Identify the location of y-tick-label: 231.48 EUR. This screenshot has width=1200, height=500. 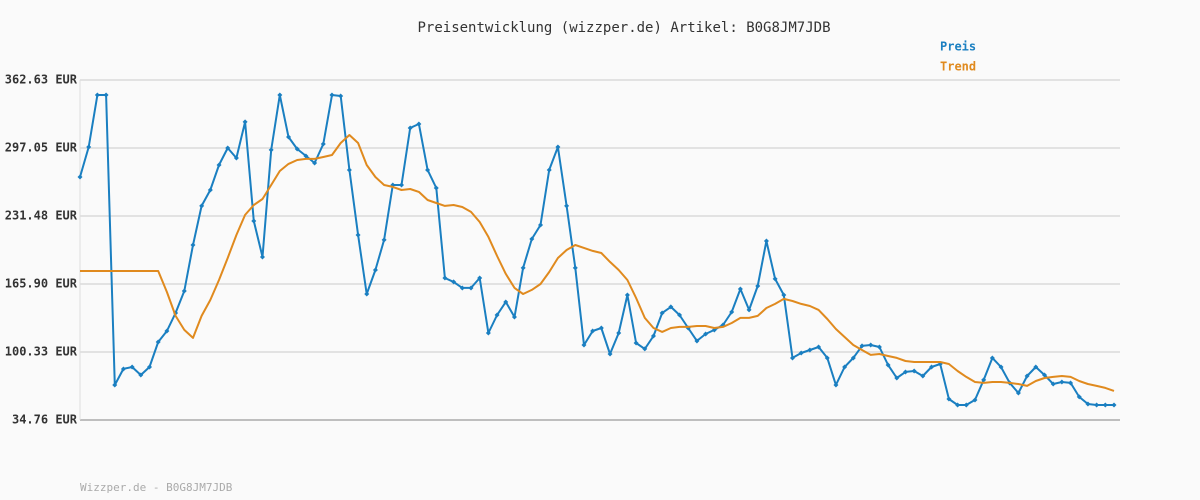
(41, 216).